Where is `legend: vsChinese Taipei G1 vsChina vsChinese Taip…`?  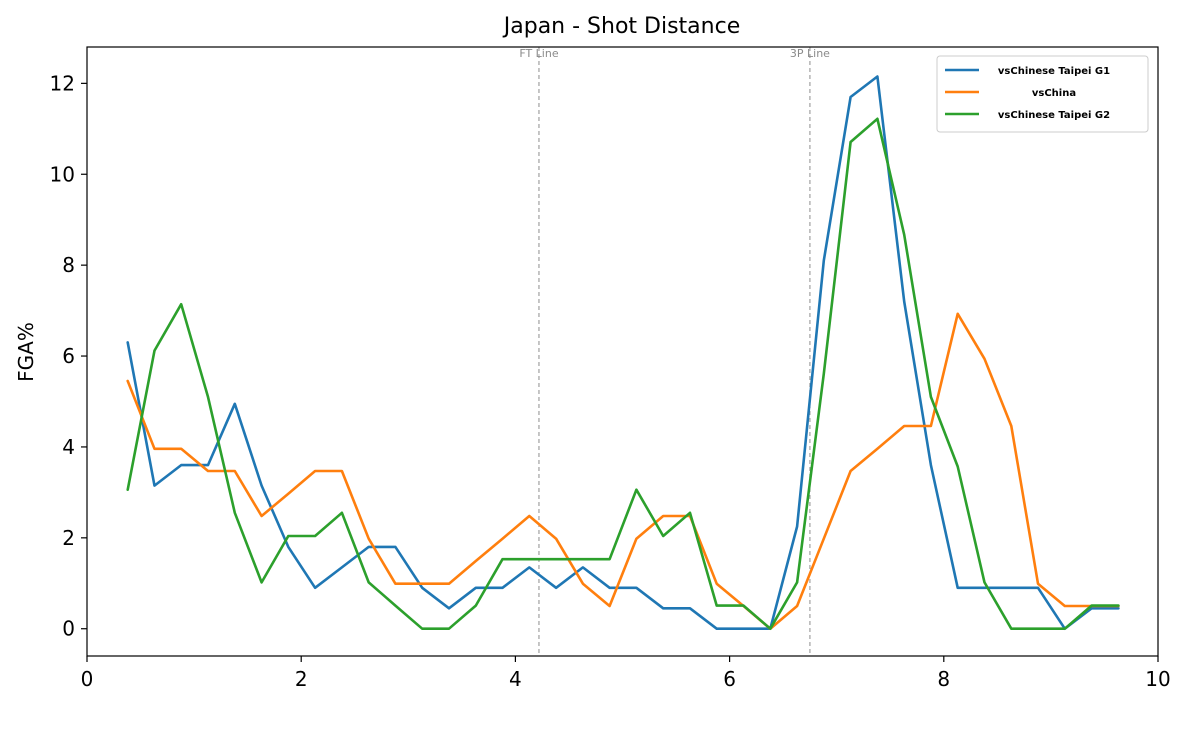
legend: vsChinese Taipei G1 vsChina vsChinese Taip… is located at coordinates (1042, 94).